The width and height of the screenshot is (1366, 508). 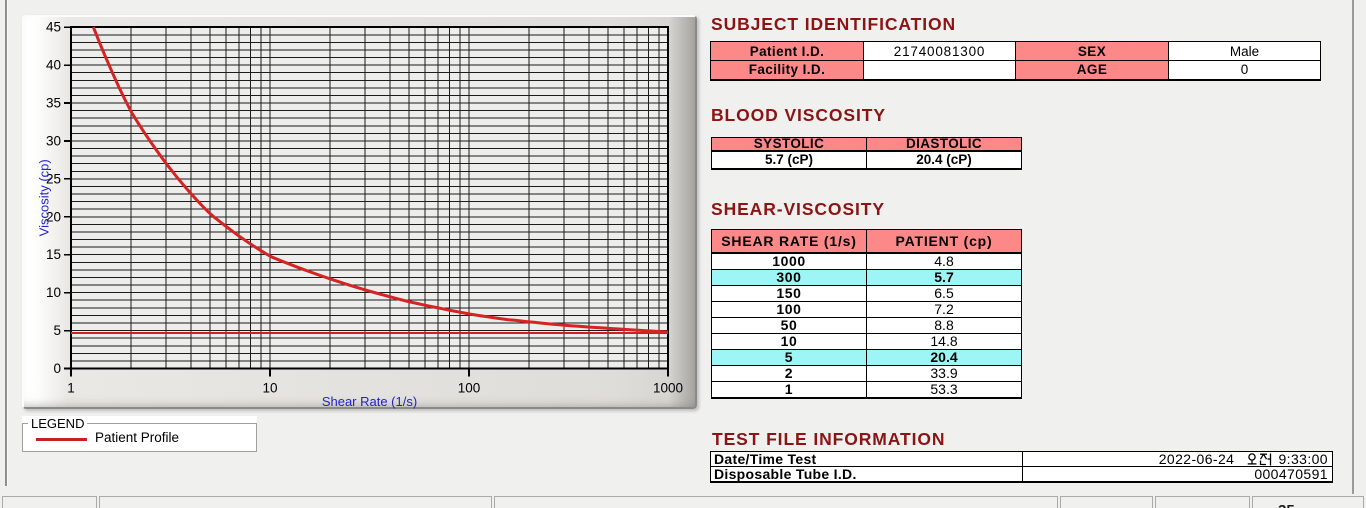 What do you see at coordinates (71, 388) in the screenshot?
I see `svg-text: 1` at bounding box center [71, 388].